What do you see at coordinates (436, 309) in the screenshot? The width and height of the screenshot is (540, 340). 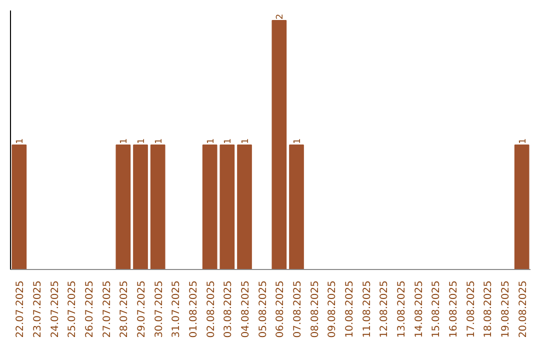 I see `x-tick-label: 15.08.2025` at bounding box center [436, 309].